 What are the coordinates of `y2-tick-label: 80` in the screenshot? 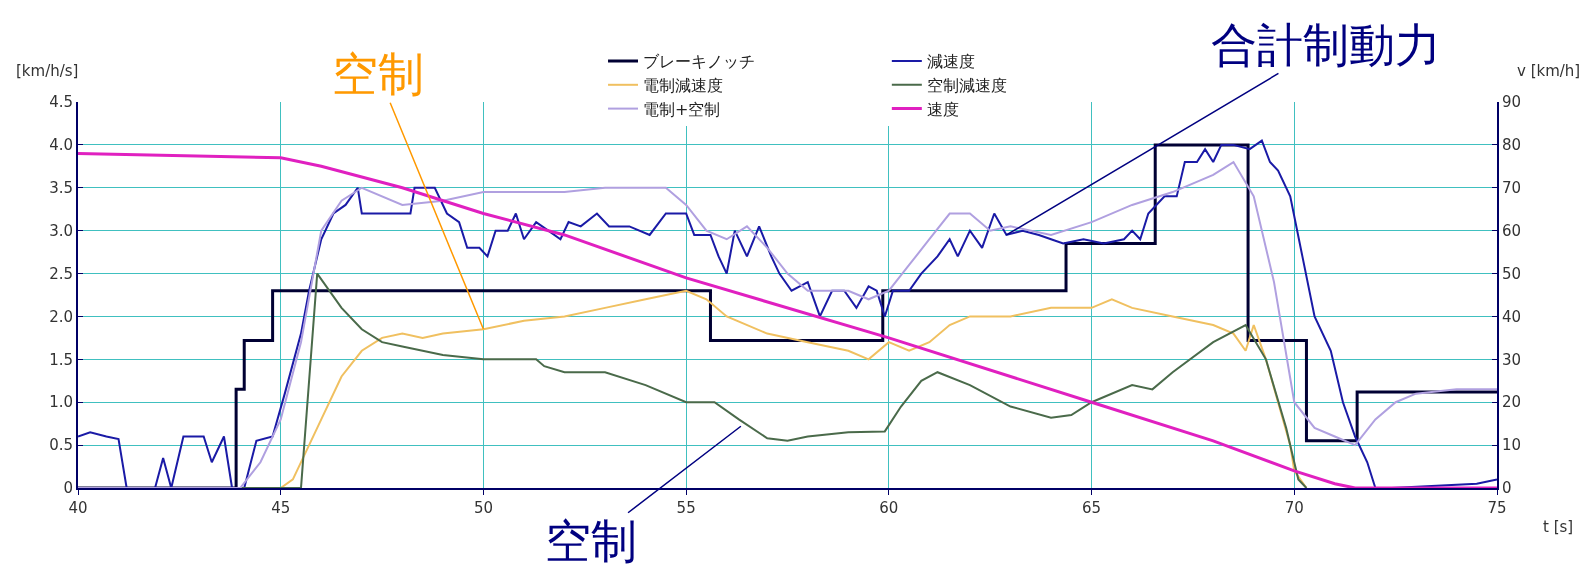 It's located at (1512, 145).